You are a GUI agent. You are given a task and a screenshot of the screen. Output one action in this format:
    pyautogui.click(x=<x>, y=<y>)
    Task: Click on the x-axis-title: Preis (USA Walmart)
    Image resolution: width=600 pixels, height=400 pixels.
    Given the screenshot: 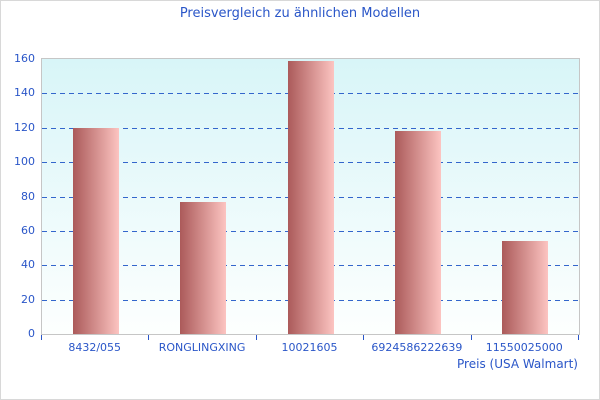 What is the action you would take?
    pyautogui.click(x=517, y=364)
    